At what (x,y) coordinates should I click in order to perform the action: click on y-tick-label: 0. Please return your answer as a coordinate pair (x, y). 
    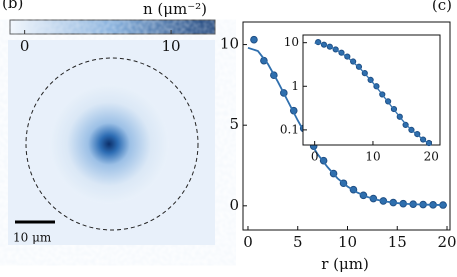
    Looking at the image, I should click on (234, 205).